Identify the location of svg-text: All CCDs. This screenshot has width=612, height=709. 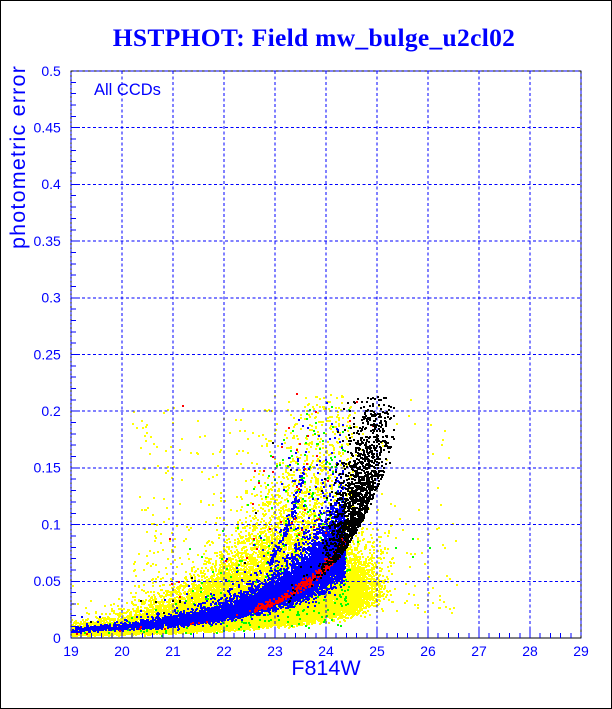
(127, 90).